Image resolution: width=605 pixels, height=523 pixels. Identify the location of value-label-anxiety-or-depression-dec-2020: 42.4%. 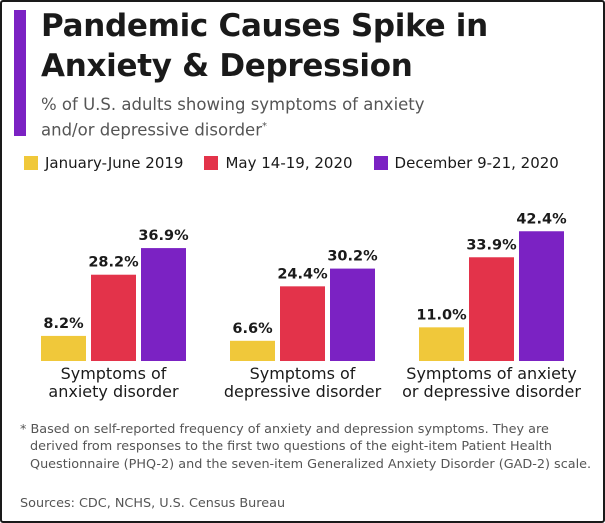
(541, 219).